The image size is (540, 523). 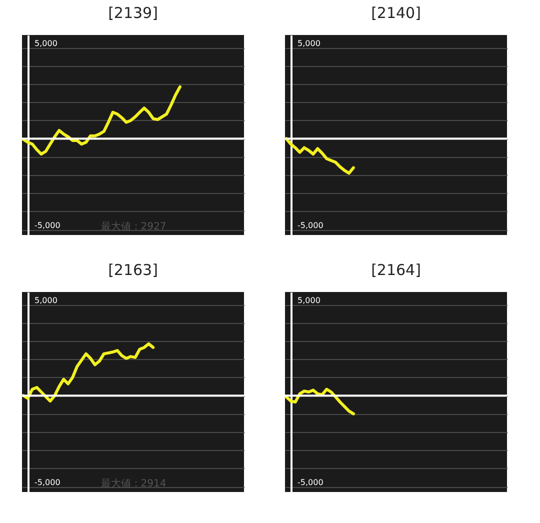 I want to click on chart-title: [2139], so click(x=133, y=13).